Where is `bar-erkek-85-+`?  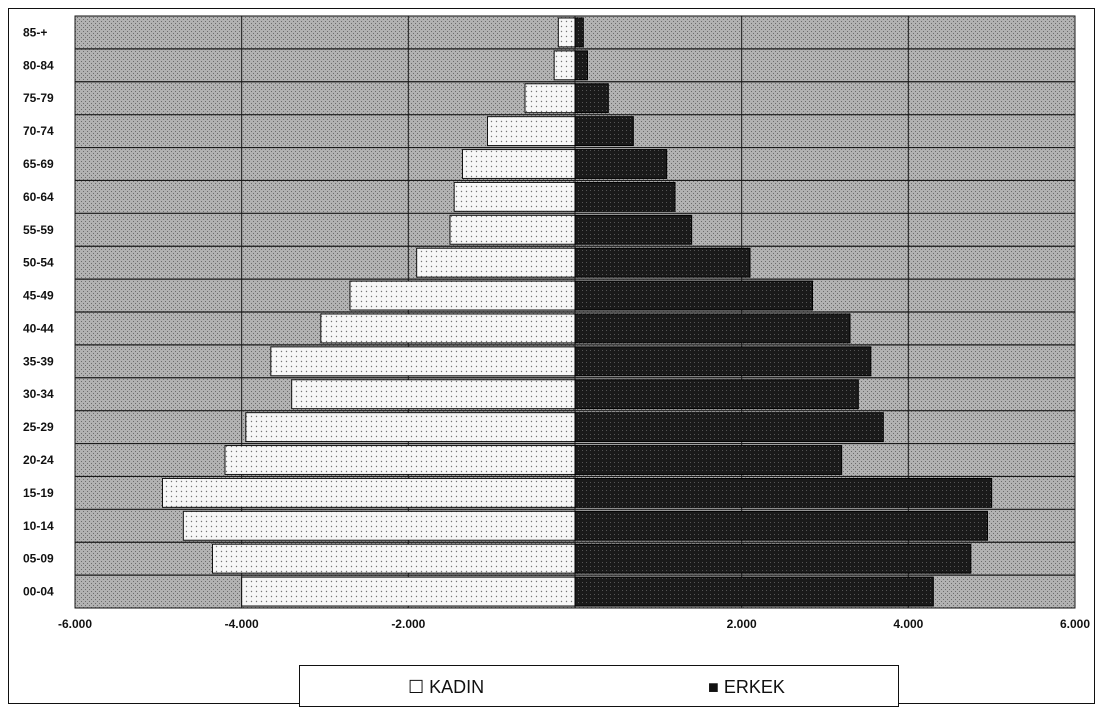 bar-erkek-85-+ is located at coordinates (579, 32).